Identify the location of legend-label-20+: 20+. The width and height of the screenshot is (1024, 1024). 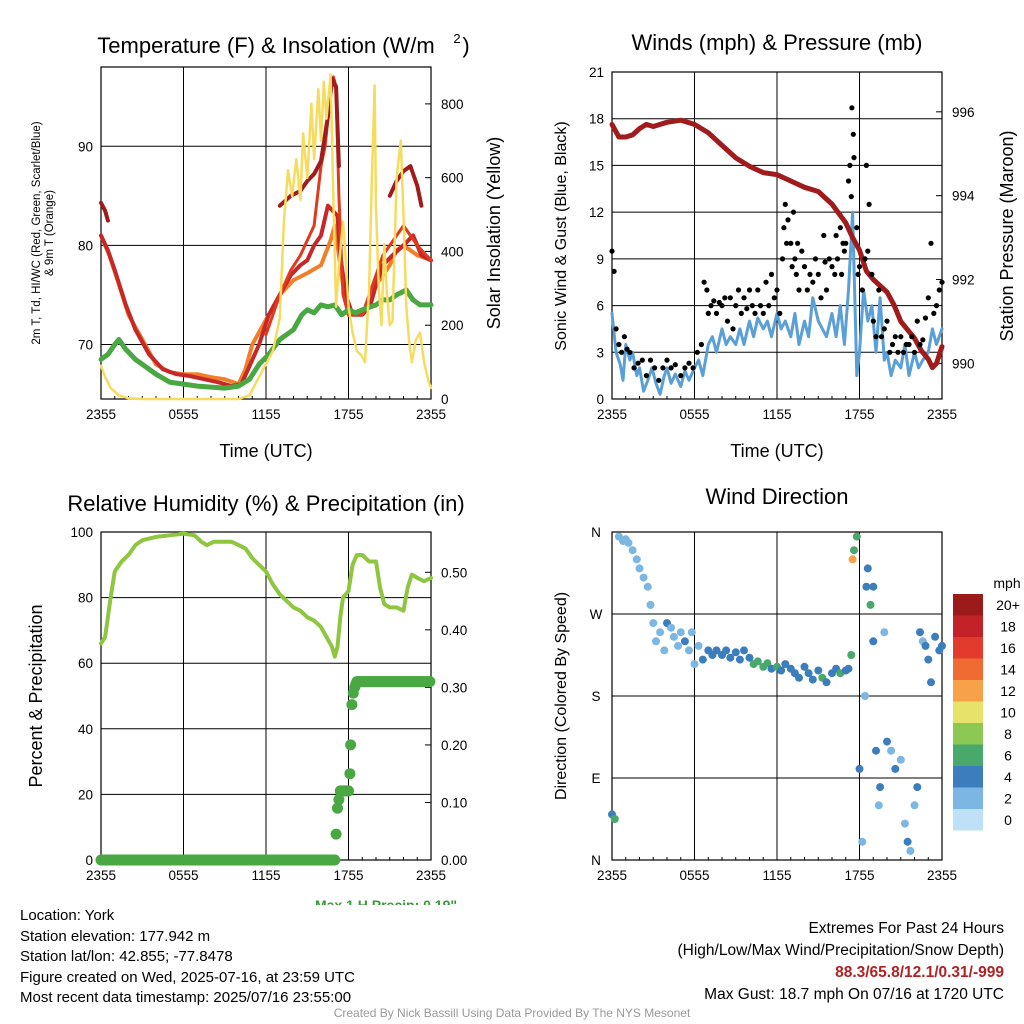
(1008, 605).